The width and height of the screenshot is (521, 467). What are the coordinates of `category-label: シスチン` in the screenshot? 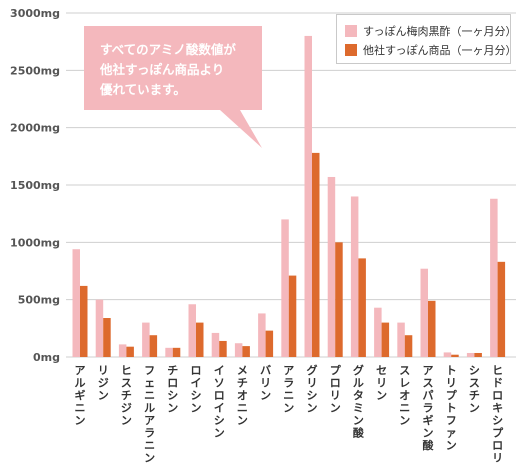 It's located at (474, 389).